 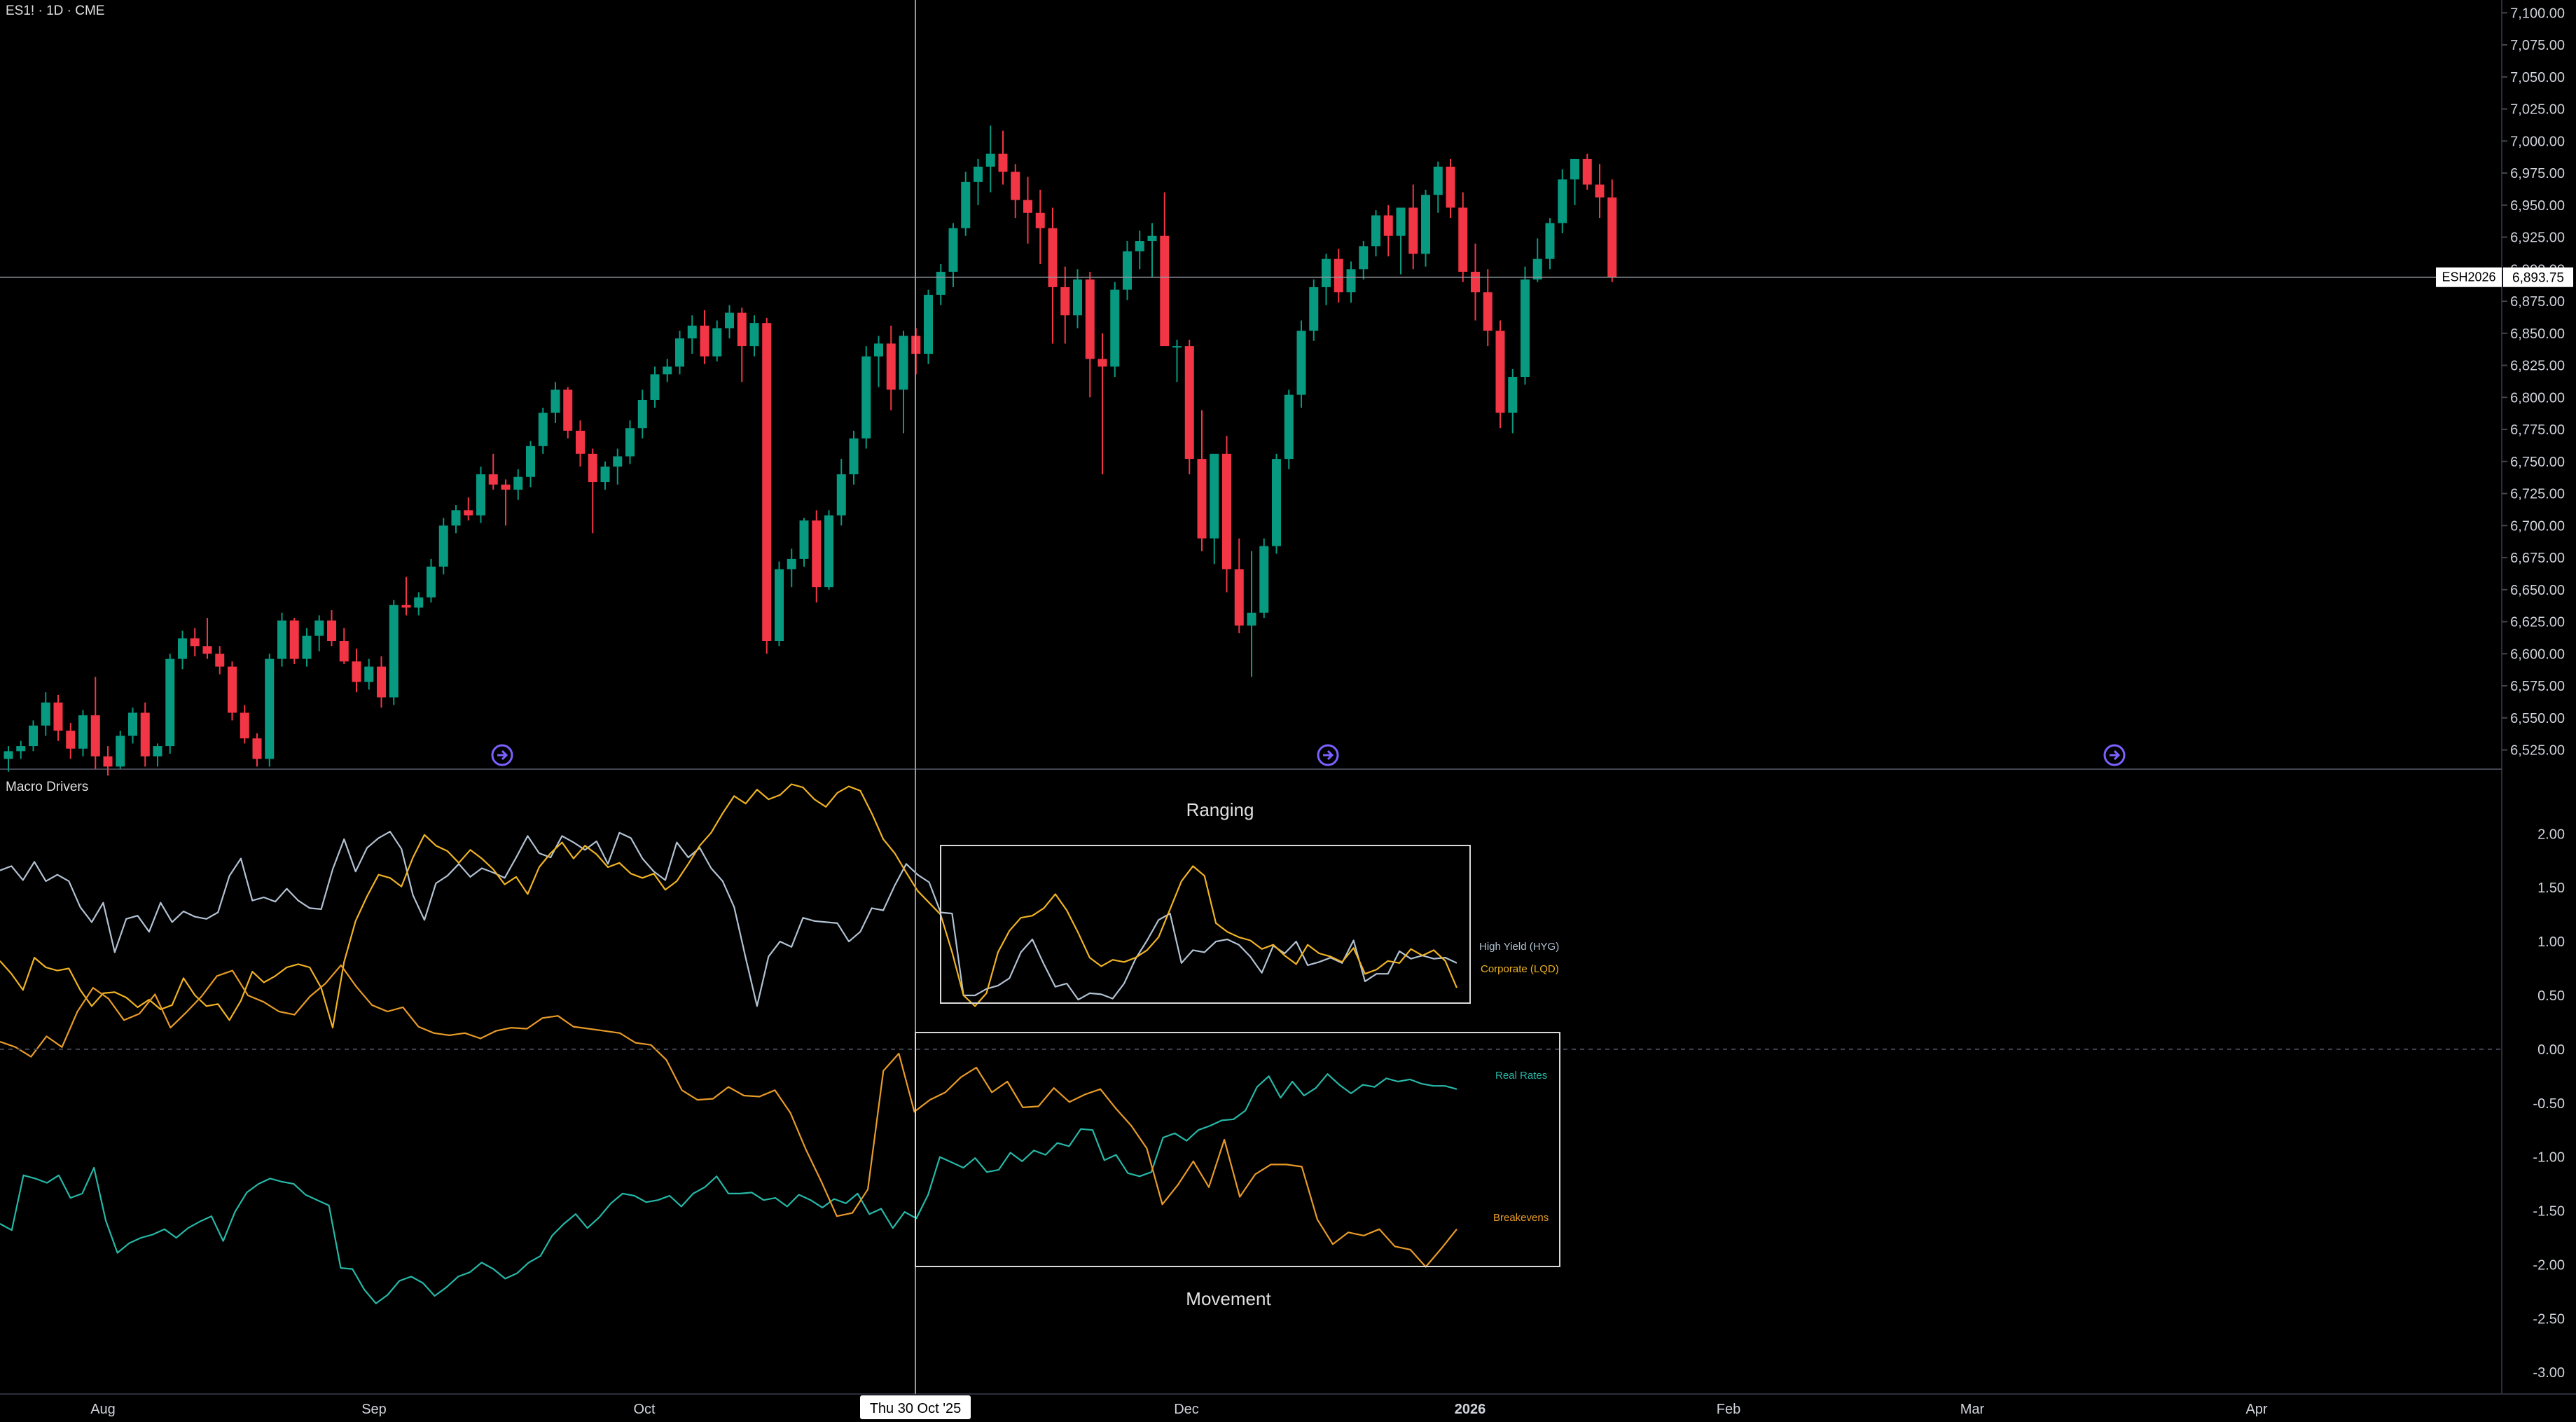 What do you see at coordinates (2537, 366) in the screenshot?
I see `price-tick-label: 6,825.00` at bounding box center [2537, 366].